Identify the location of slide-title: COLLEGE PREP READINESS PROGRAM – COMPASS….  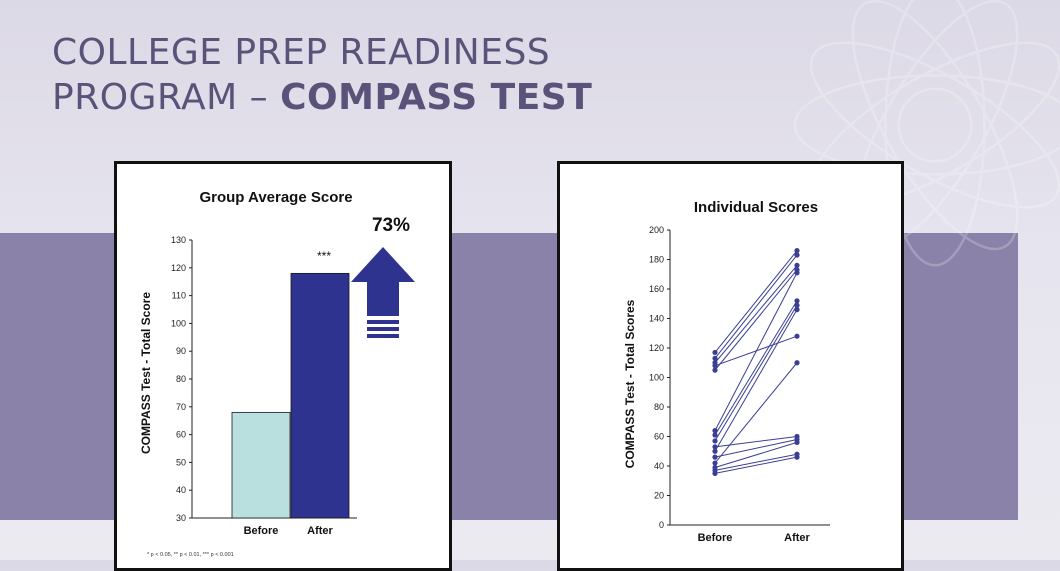
(322, 75).